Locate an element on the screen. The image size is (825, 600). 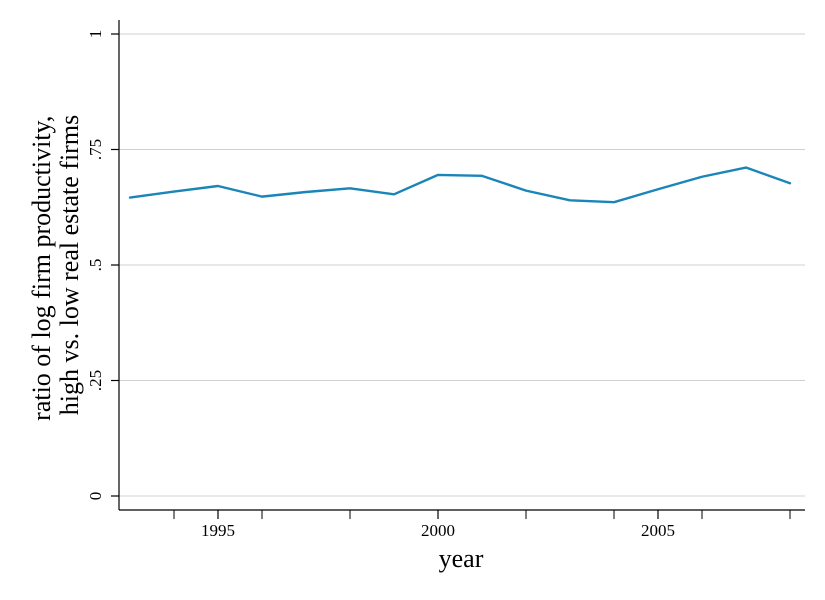
y-tick-label: .5 is located at coordinates (95, 265).